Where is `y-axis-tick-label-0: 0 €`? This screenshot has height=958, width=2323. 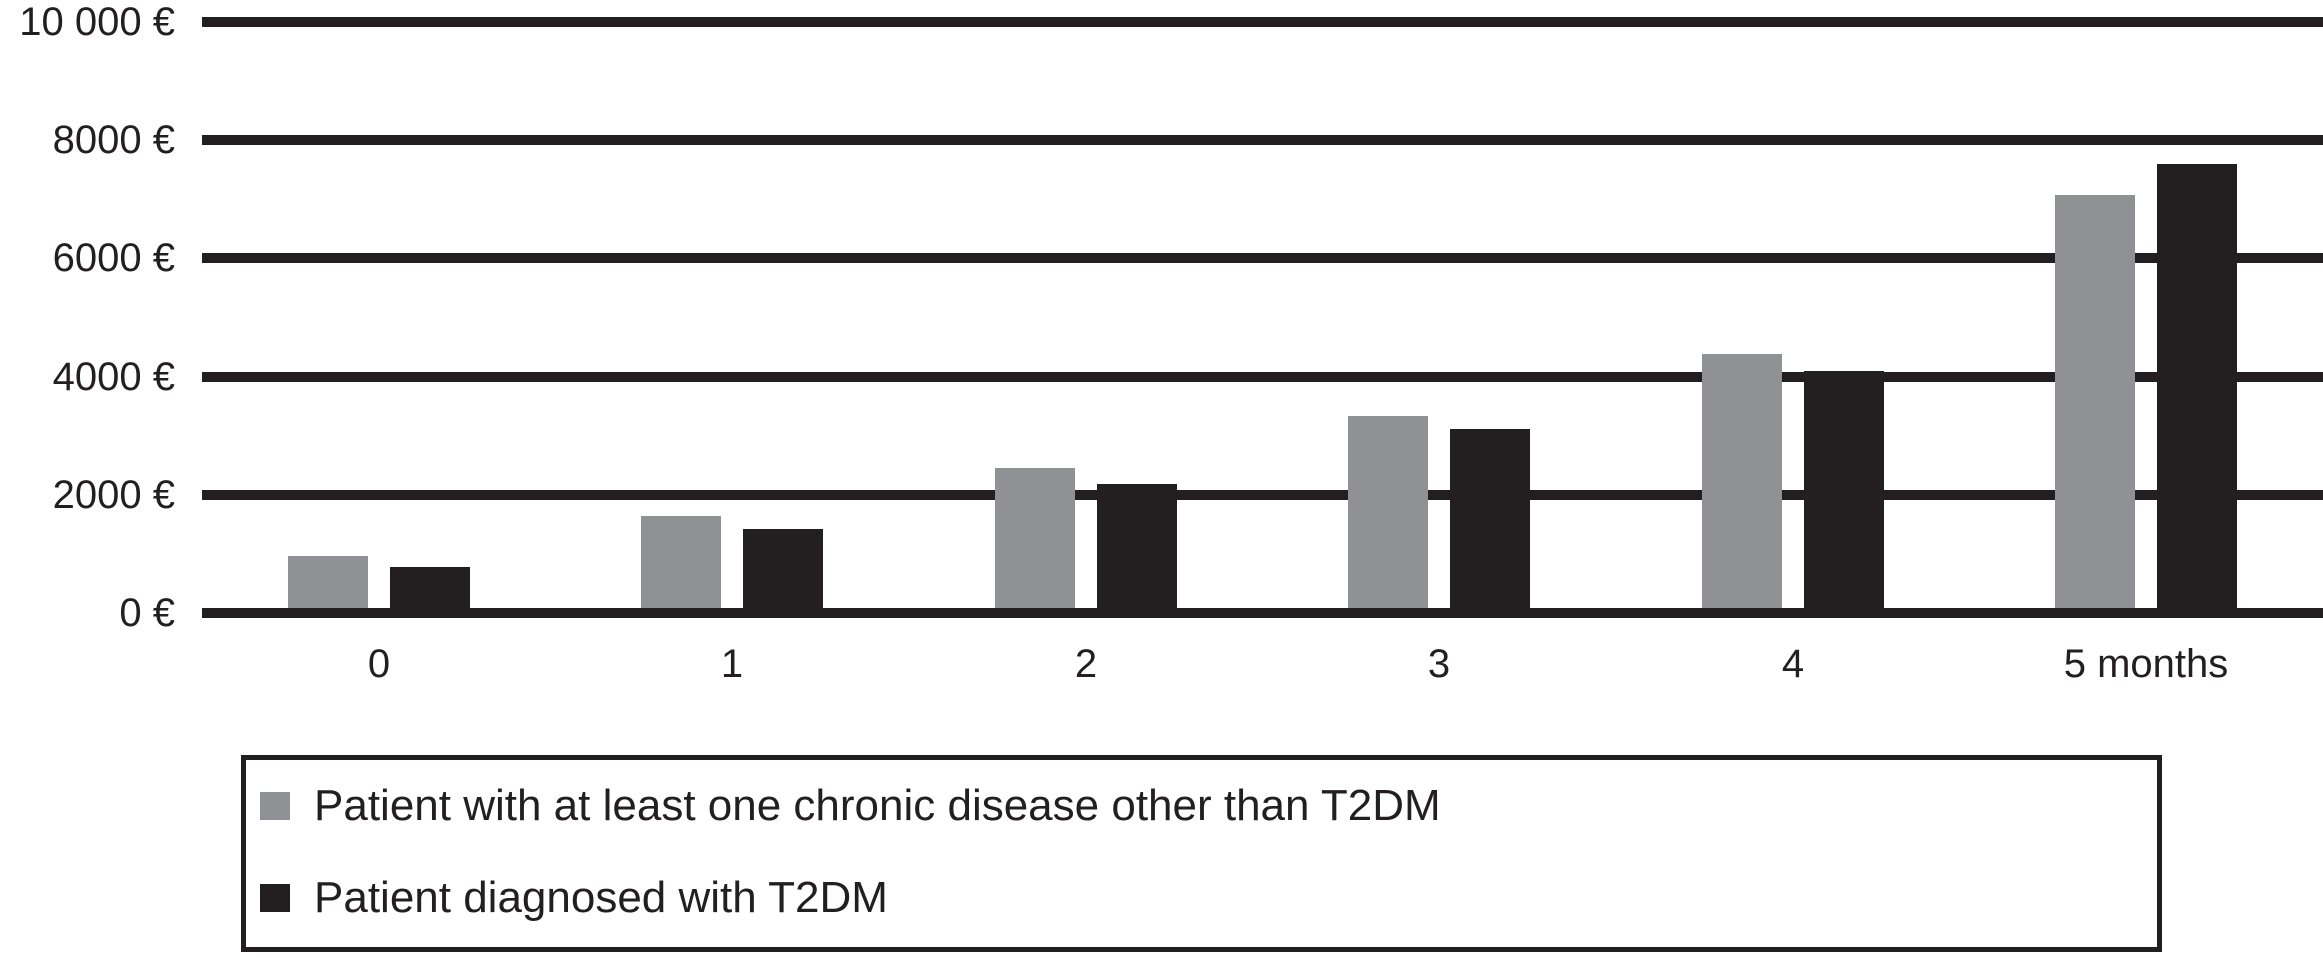 y-axis-tick-label-0: 0 € is located at coordinates (147, 613).